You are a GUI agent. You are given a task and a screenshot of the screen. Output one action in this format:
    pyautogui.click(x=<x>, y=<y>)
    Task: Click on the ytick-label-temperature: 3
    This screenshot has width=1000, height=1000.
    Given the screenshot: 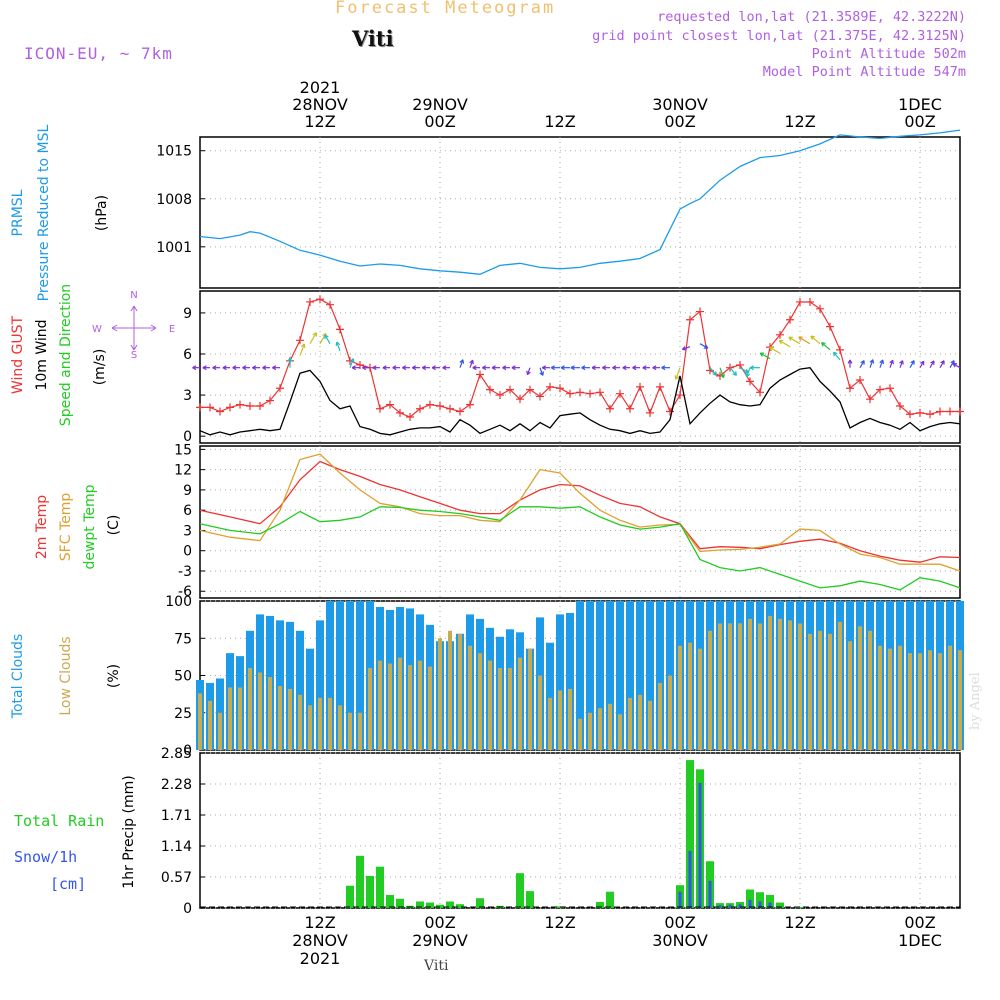 What is the action you would take?
    pyautogui.click(x=187, y=531)
    